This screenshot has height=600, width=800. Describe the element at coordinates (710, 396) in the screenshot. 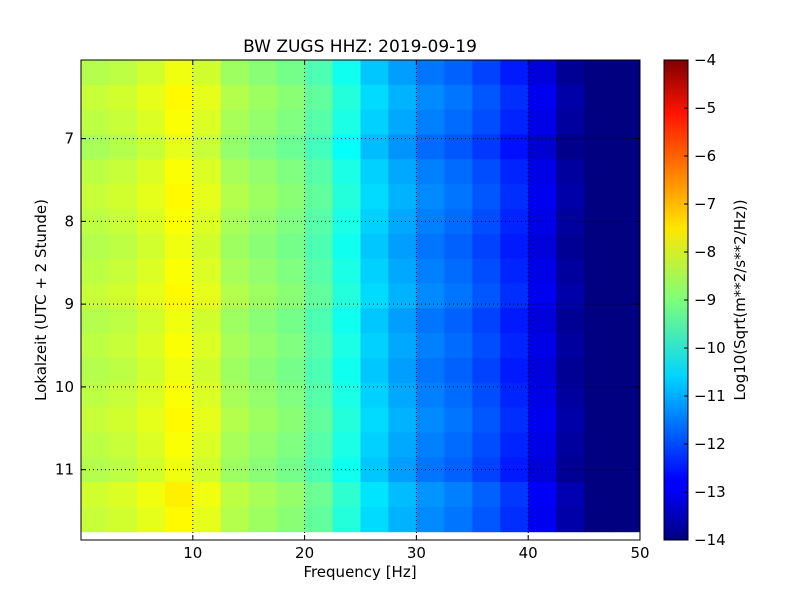

I see `colorbar-tick-label: −11` at that location.